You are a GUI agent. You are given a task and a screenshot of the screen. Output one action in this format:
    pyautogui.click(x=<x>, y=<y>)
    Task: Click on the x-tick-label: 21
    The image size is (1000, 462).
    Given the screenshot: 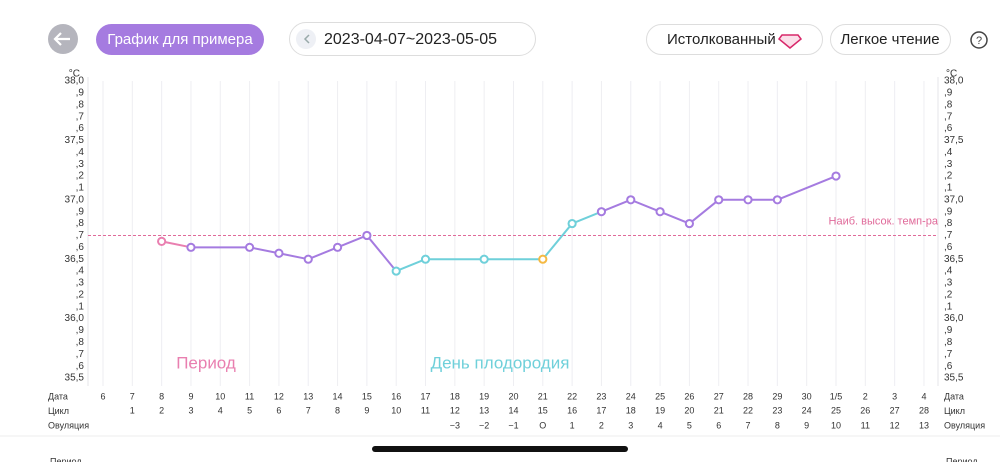 What is the action you would take?
    pyautogui.click(x=543, y=396)
    